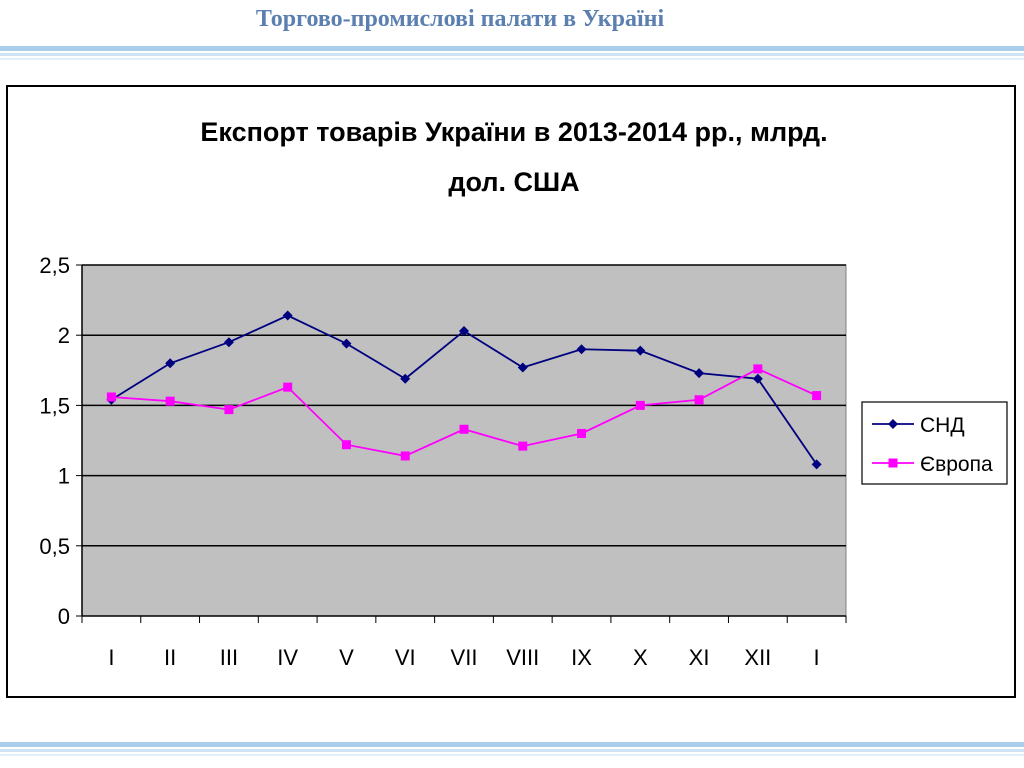 The width and height of the screenshot is (1024, 768). Describe the element at coordinates (464, 657) in the screenshot. I see `x-tick-label: VII` at that location.